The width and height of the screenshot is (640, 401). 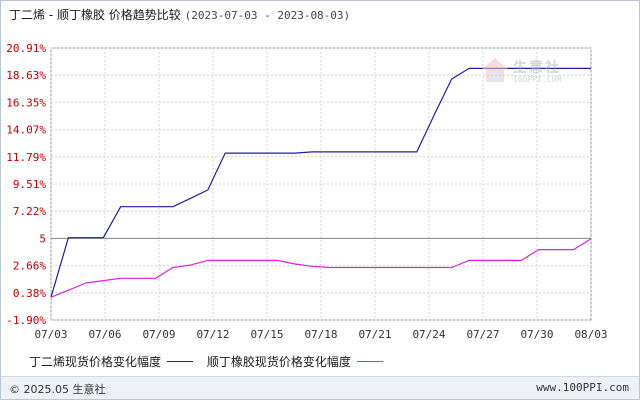 I want to click on y-tick-label: 16.35%, so click(x=26, y=102).